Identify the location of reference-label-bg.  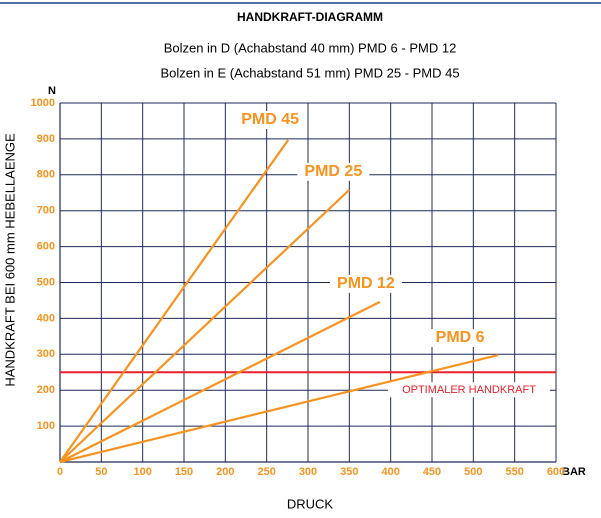
(469, 390).